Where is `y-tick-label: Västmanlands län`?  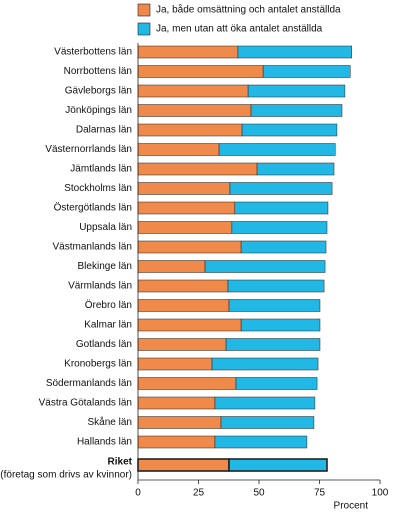
y-tick-label: Västmanlands län is located at coordinates (93, 247).